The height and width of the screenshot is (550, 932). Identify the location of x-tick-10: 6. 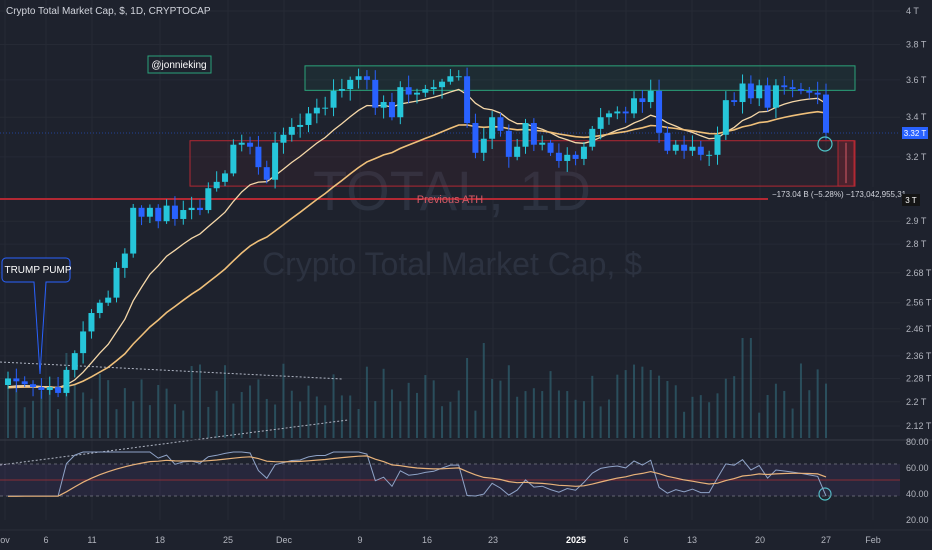
(625, 540).